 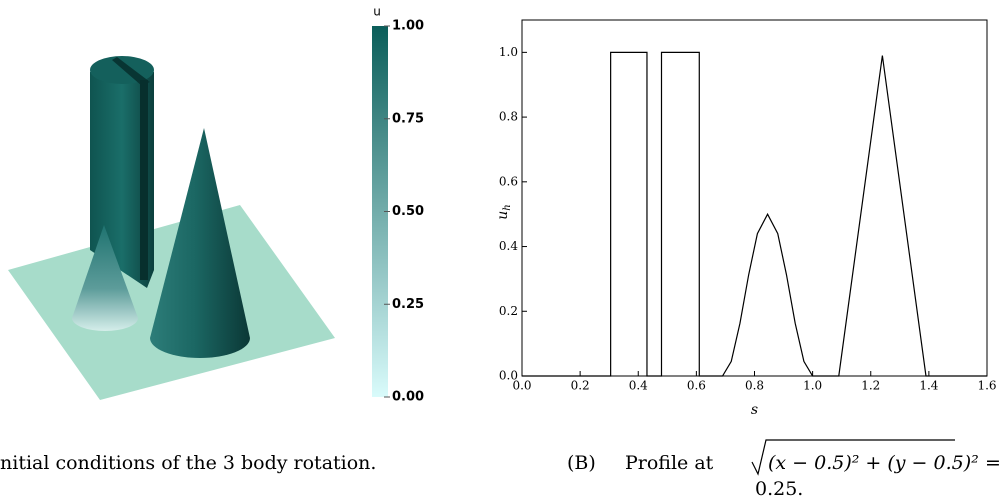 I want to click on colorbar-tick-label: 0.75, so click(x=408, y=118).